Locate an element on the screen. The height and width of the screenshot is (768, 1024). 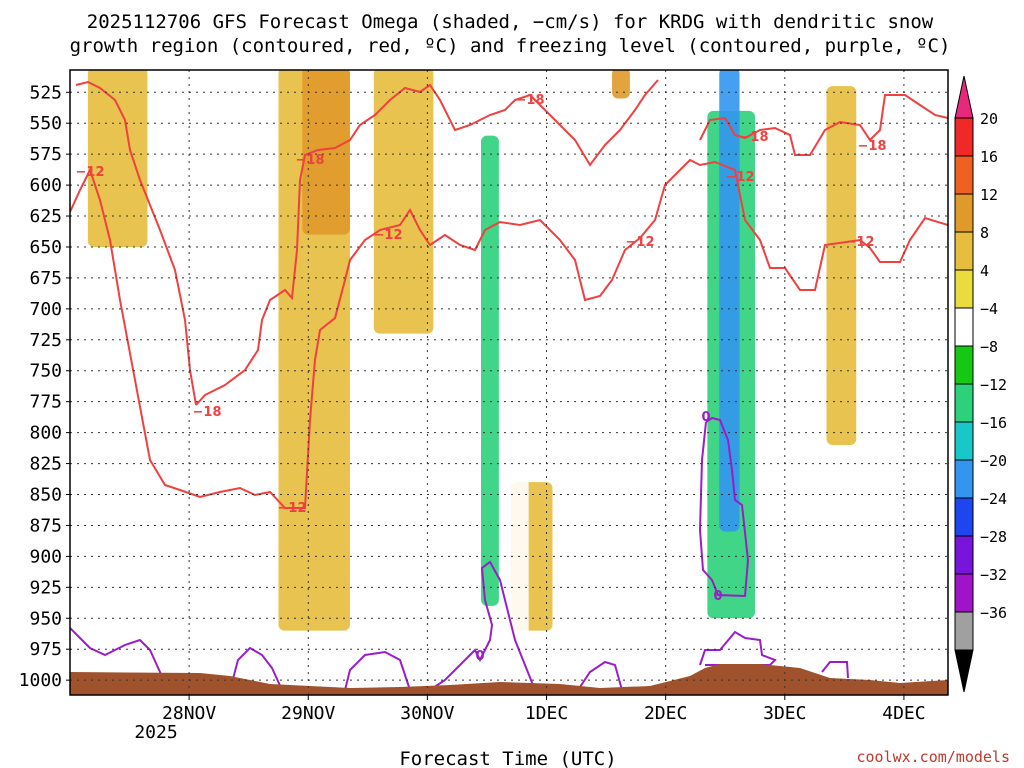
colorbar-level-label: −20 is located at coordinates (993, 461).